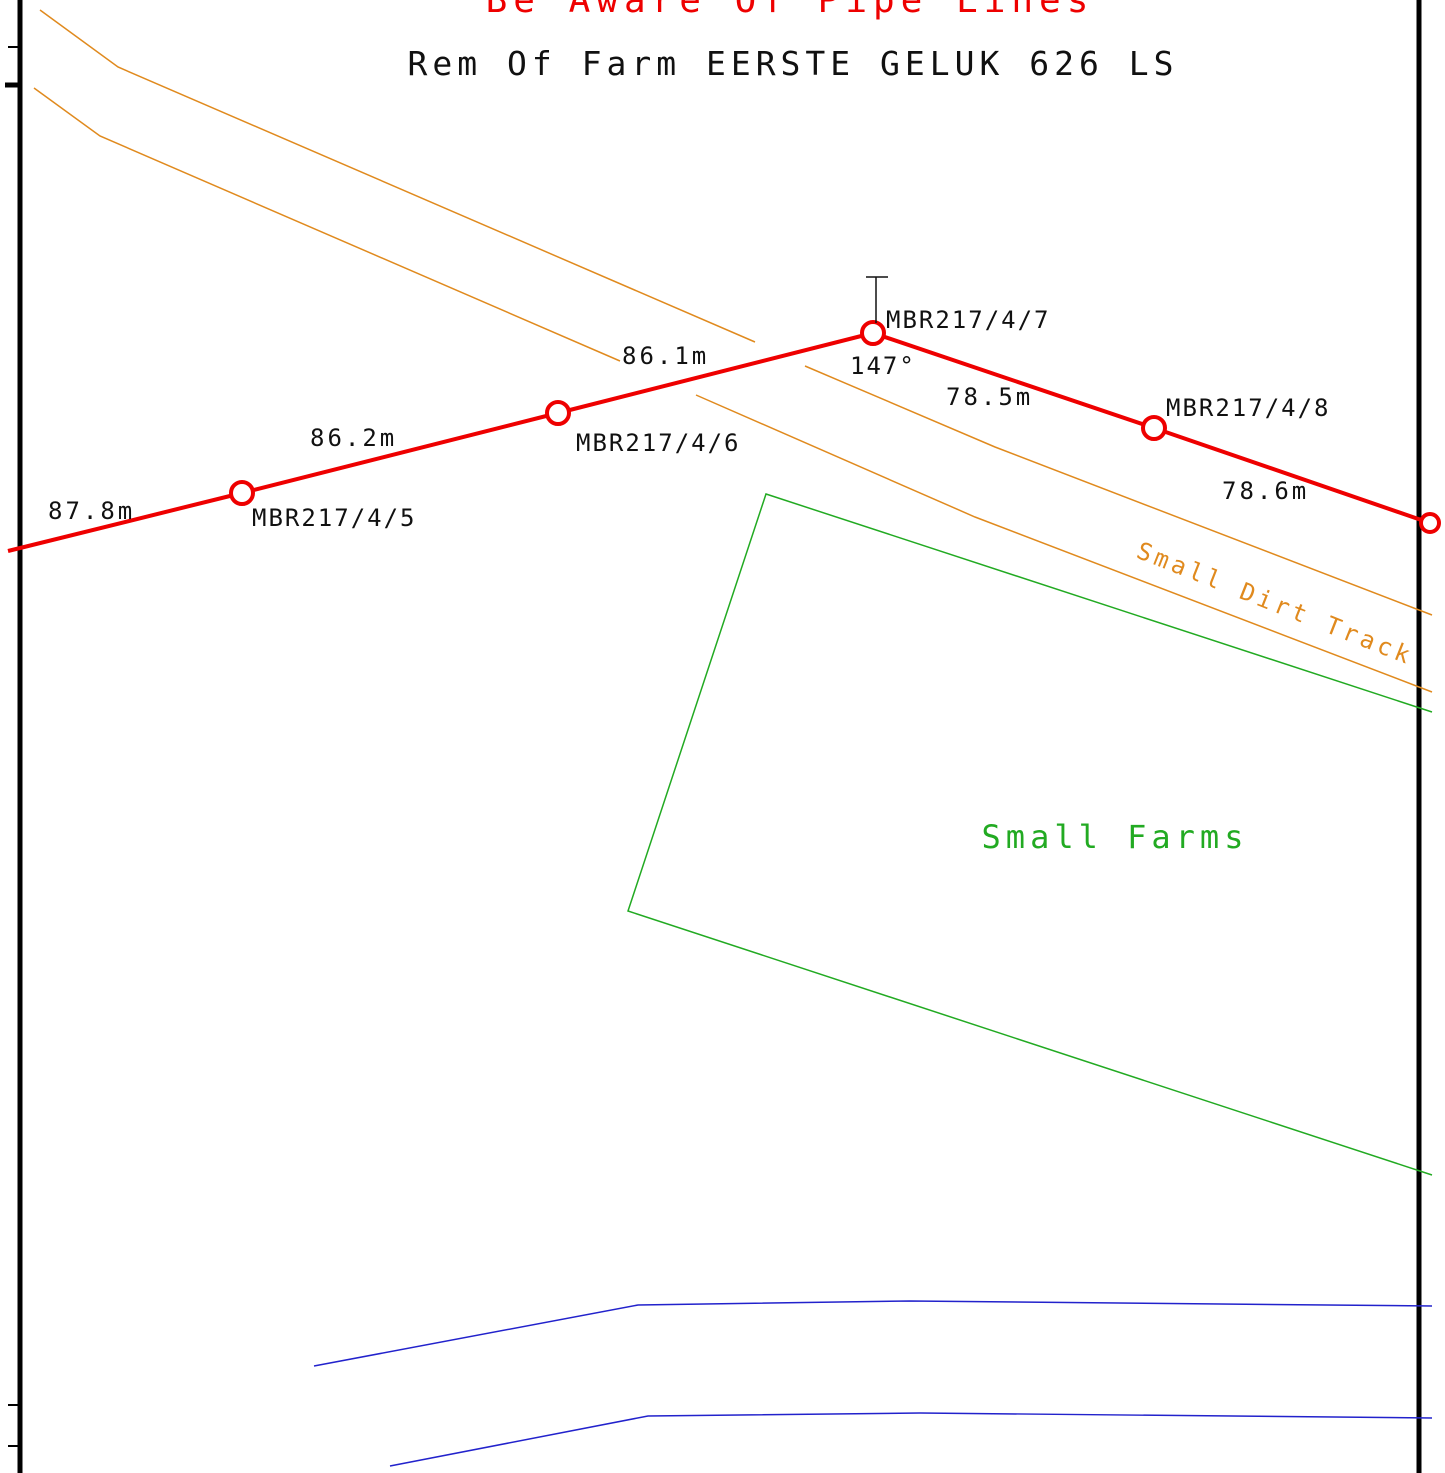  I want to click on marker-label: MBR217/4/8, so click(1248, 408).